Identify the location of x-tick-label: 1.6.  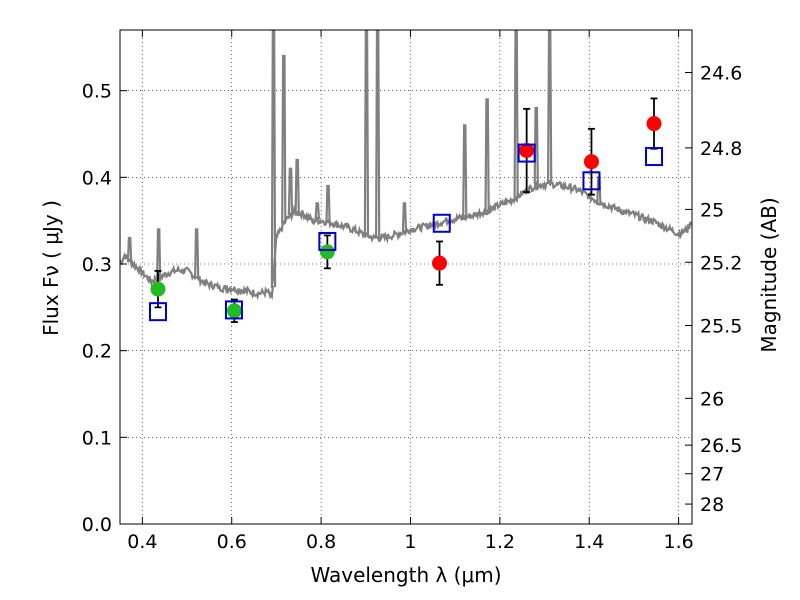
(678, 542).